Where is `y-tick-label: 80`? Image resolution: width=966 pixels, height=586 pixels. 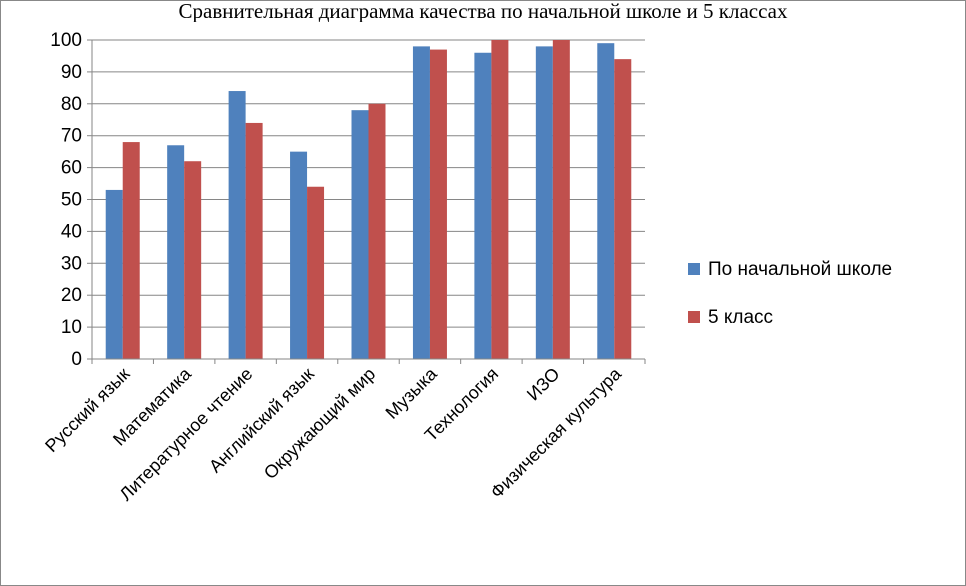
y-tick-label: 80 is located at coordinates (71, 104).